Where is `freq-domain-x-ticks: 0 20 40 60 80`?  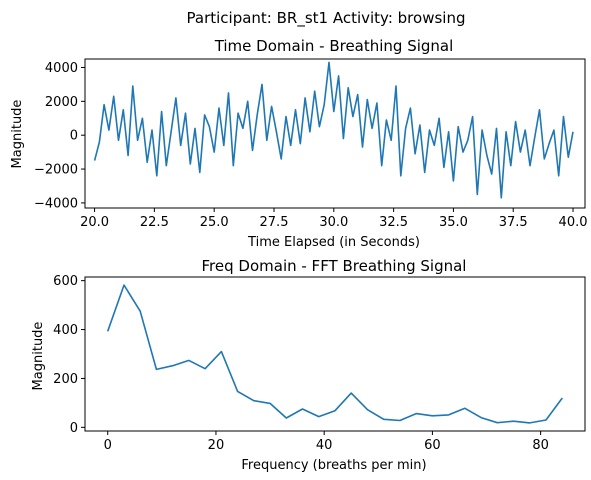
freq-domain-x-ticks: 0 20 40 60 80 is located at coordinates (326, 442).